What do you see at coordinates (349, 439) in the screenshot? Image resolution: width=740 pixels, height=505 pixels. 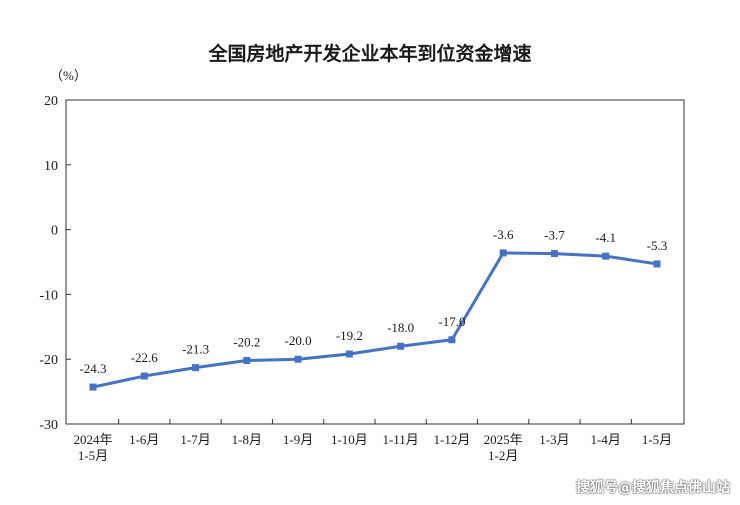 I see `x-tick-label: 1-10月` at bounding box center [349, 439].